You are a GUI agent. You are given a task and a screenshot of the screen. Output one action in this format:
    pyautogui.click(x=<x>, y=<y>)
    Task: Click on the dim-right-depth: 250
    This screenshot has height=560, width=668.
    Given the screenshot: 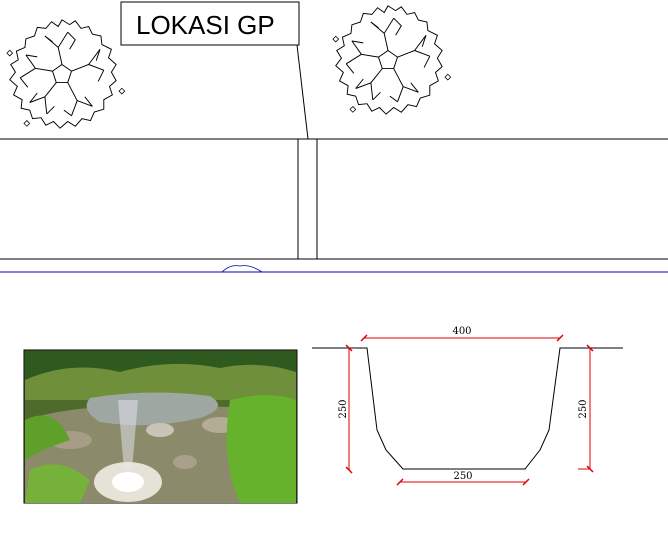 What is the action you would take?
    pyautogui.click(x=583, y=408)
    